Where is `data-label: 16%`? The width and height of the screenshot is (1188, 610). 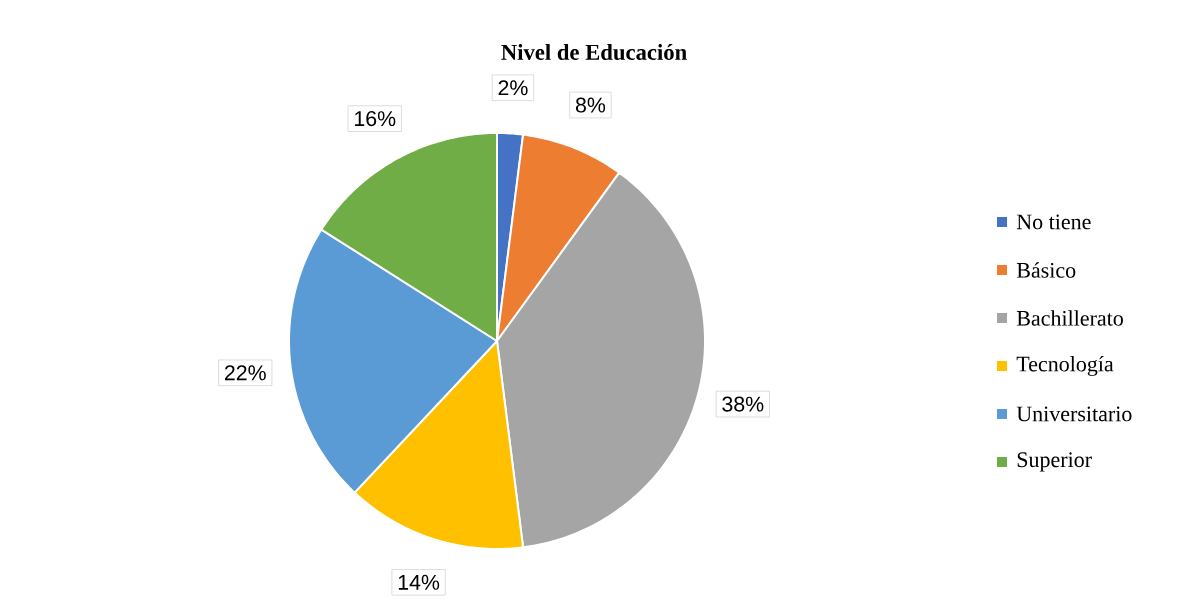
data-label: 16% is located at coordinates (375, 119).